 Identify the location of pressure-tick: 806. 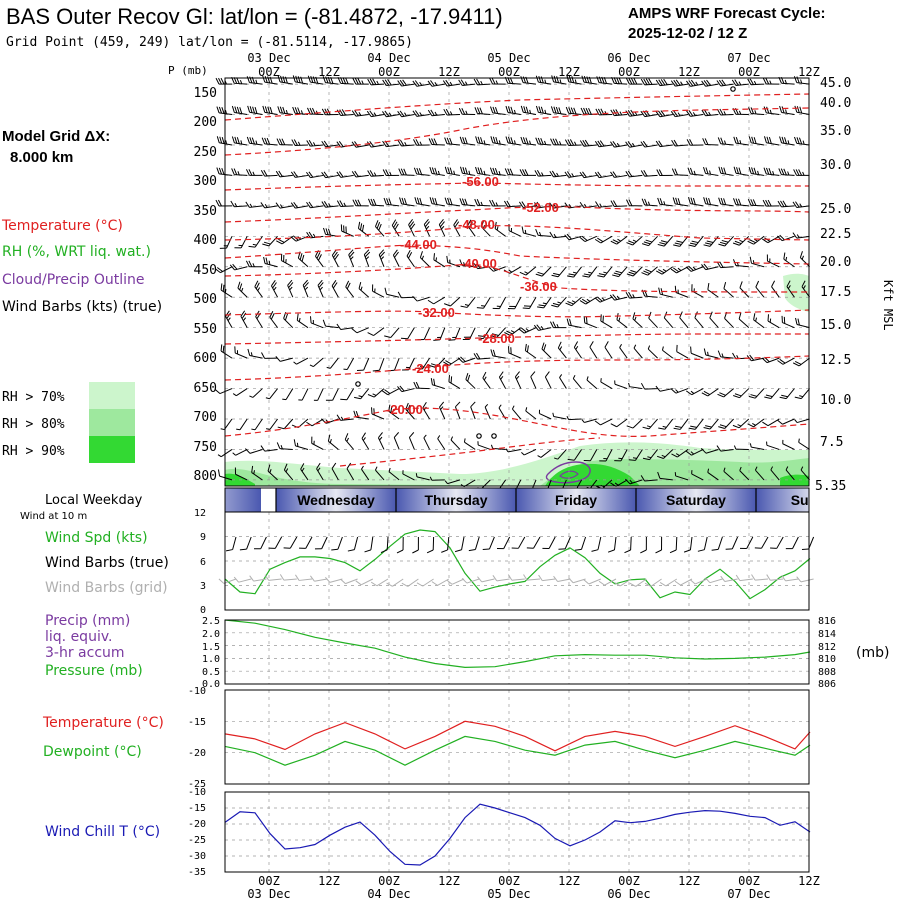
(827, 684).